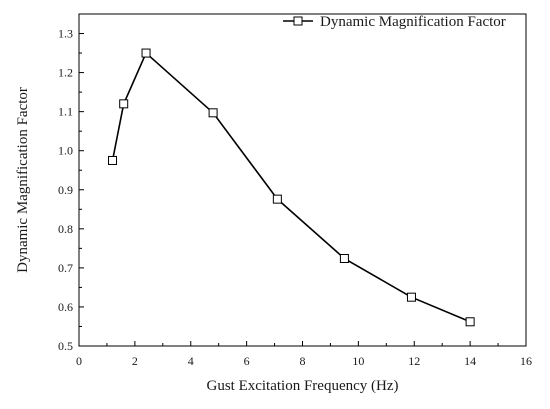 Image resolution: width=550 pixels, height=409 pixels. Describe the element at coordinates (135, 361) in the screenshot. I see `x-tick-label: 2` at that location.